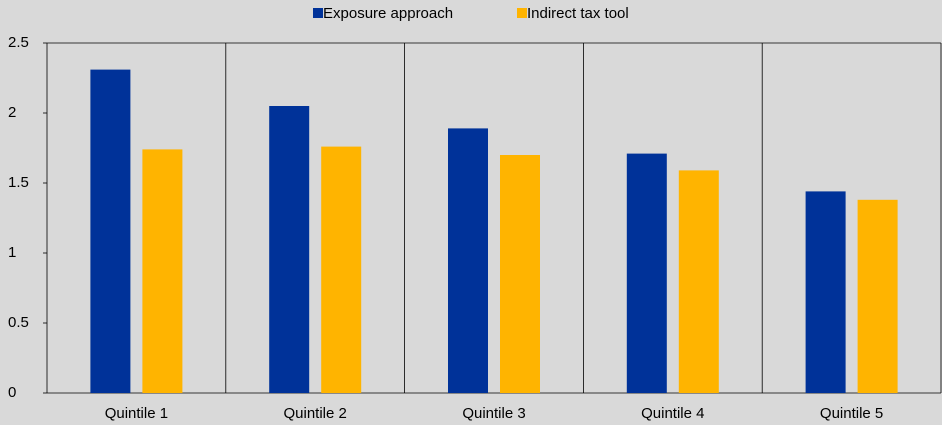 The width and height of the screenshot is (942, 425). I want to click on x-tick-label: Quintile 2, so click(315, 413).